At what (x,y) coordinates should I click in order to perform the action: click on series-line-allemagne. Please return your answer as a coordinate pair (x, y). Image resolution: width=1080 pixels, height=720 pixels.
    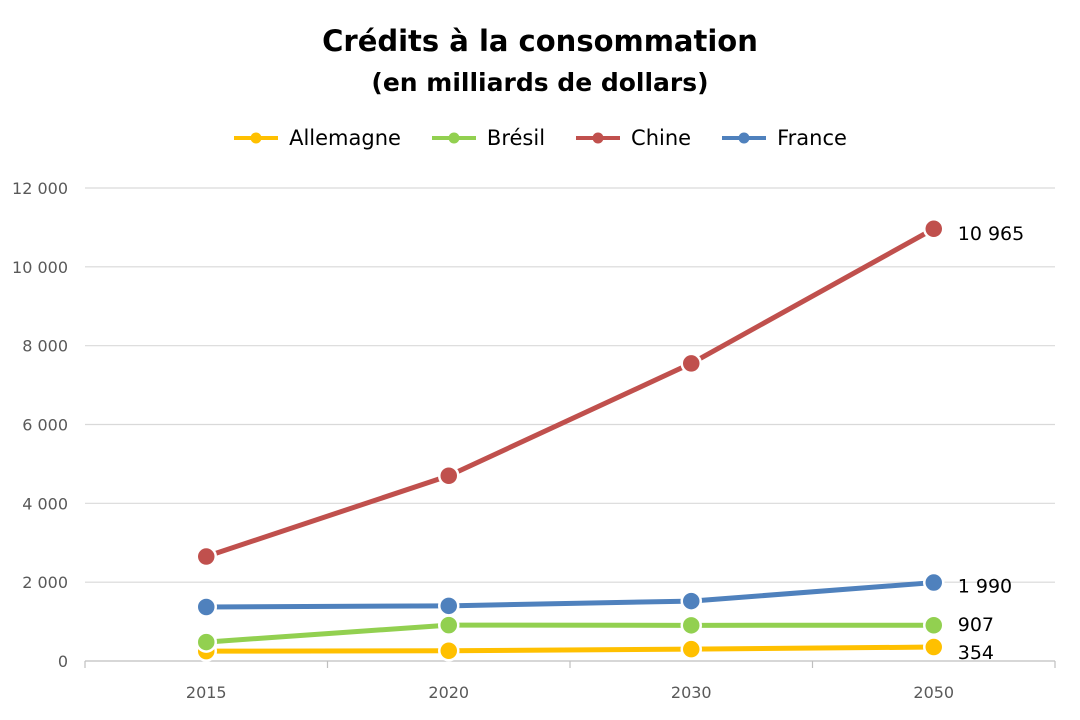
    Looking at the image, I should click on (570, 649).